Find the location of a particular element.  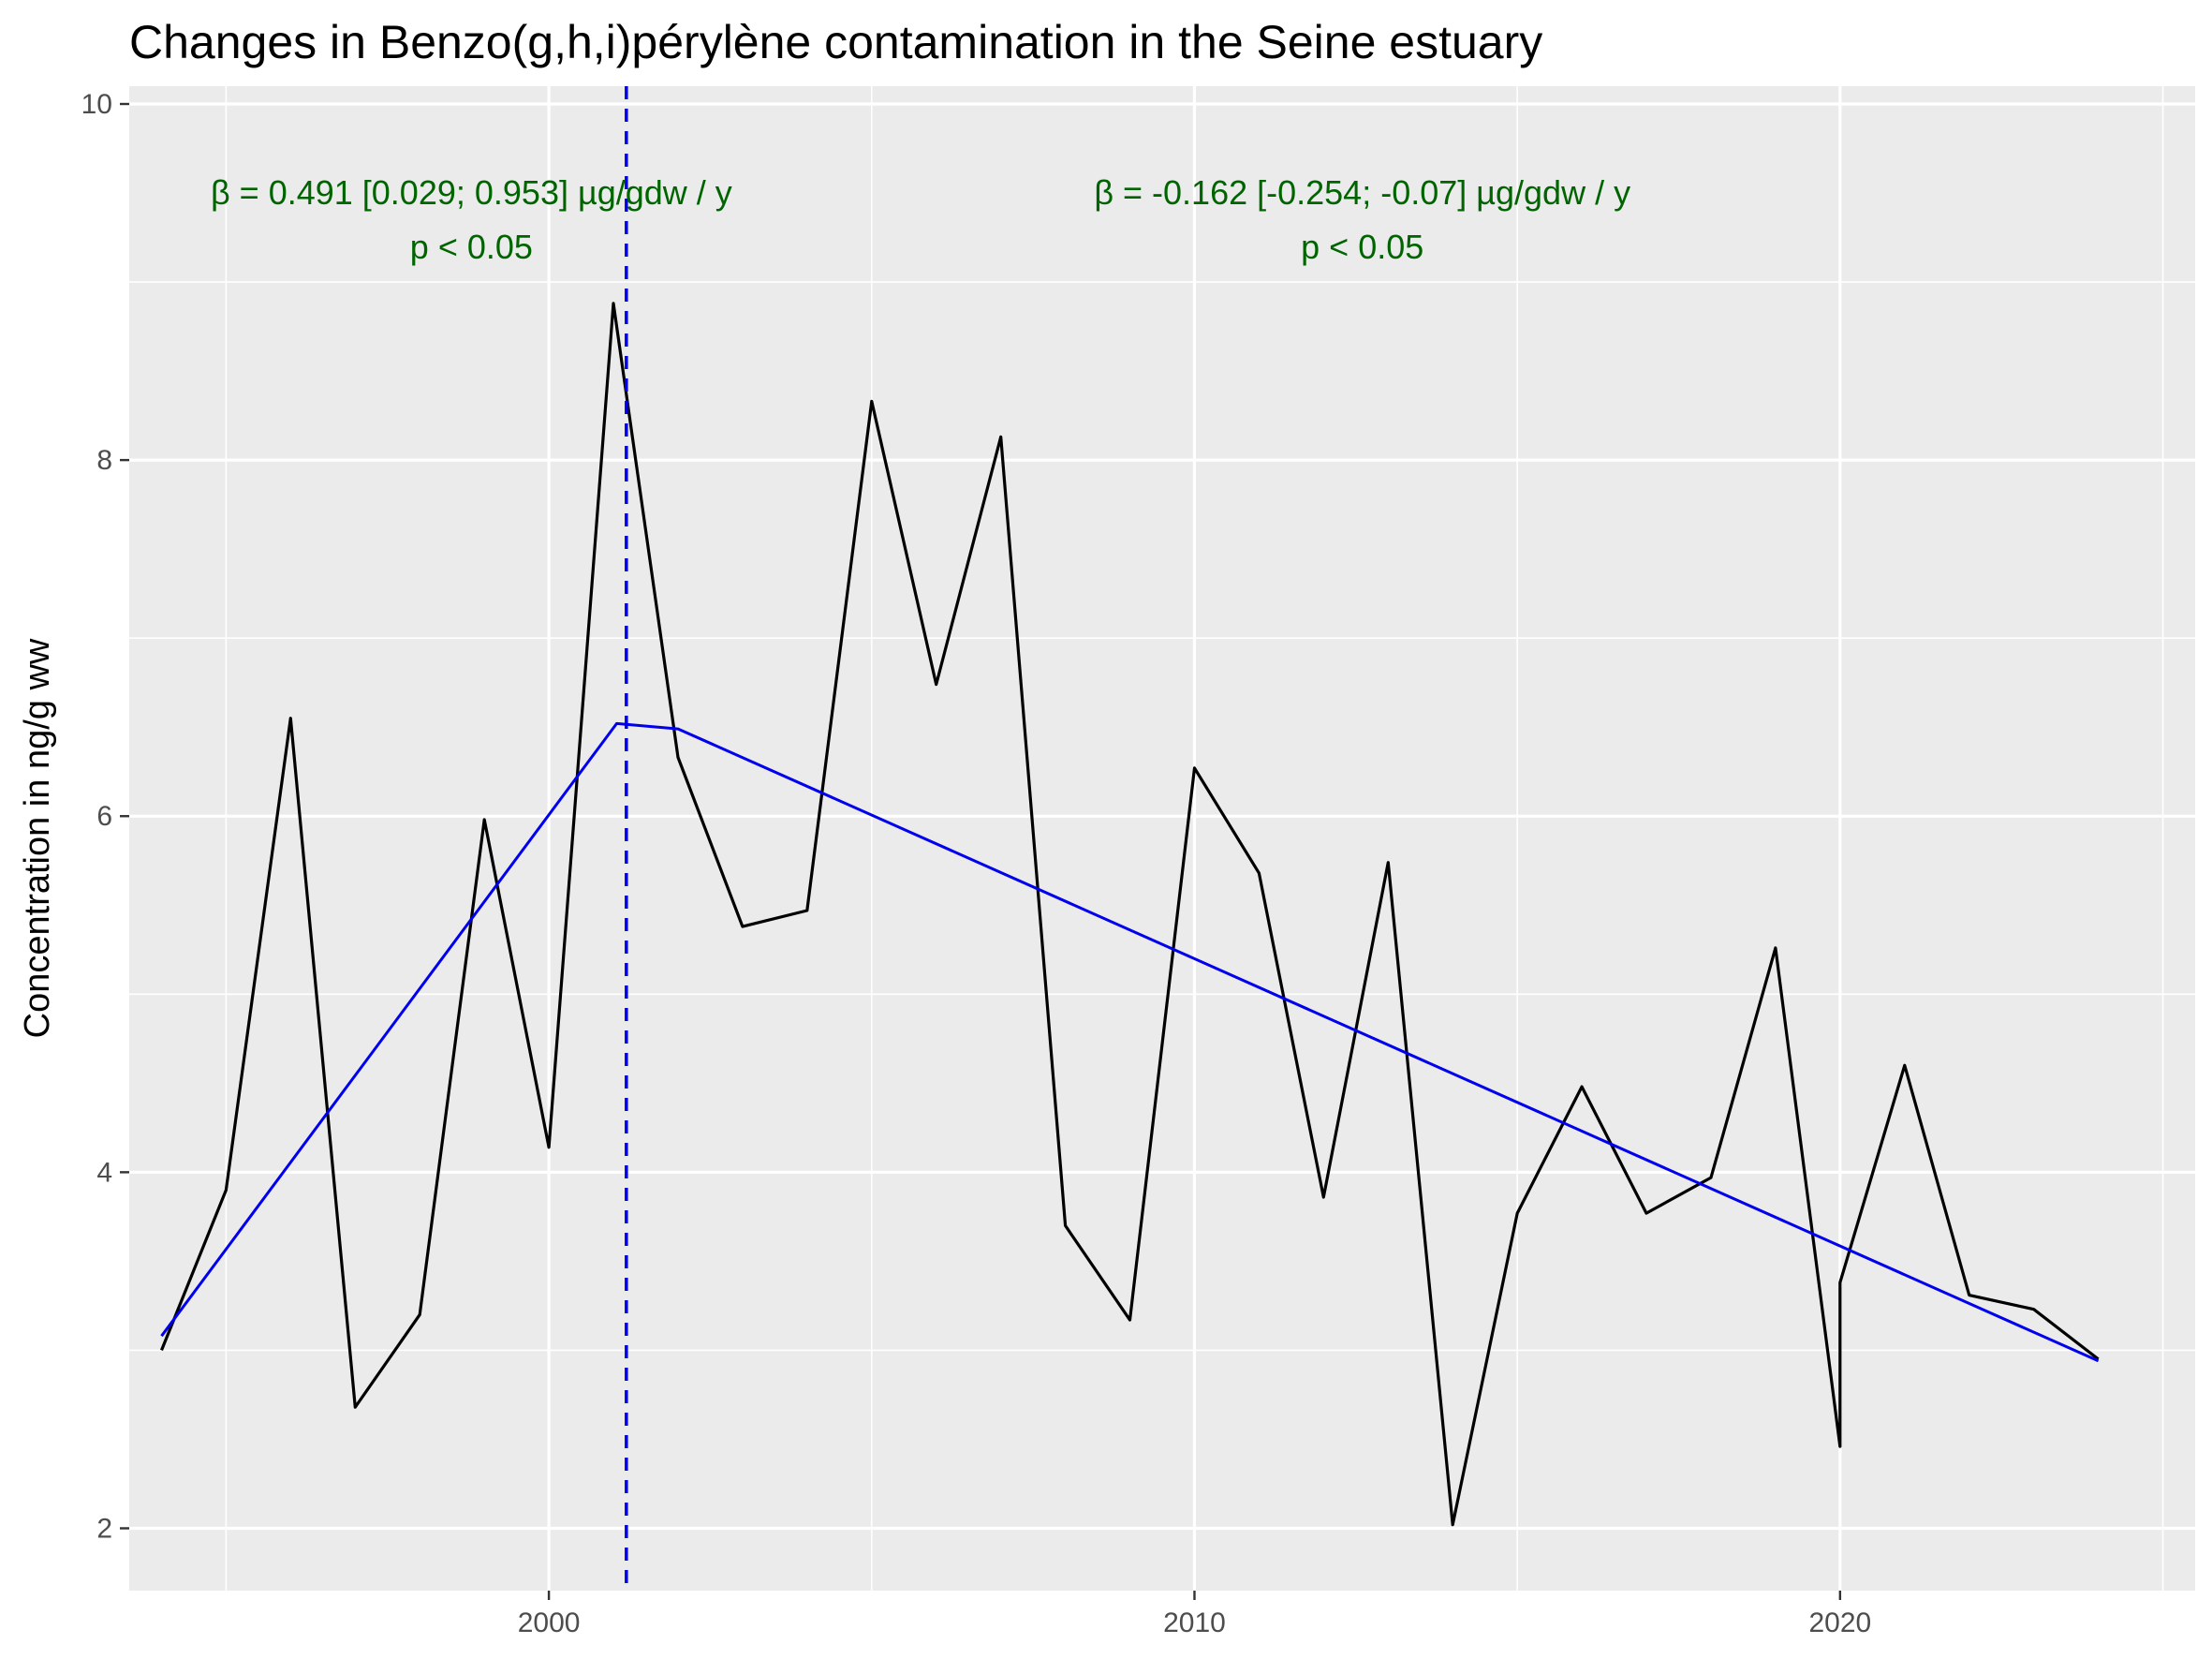

y-axis: 2 4 6 8 10 is located at coordinates (105, 817).